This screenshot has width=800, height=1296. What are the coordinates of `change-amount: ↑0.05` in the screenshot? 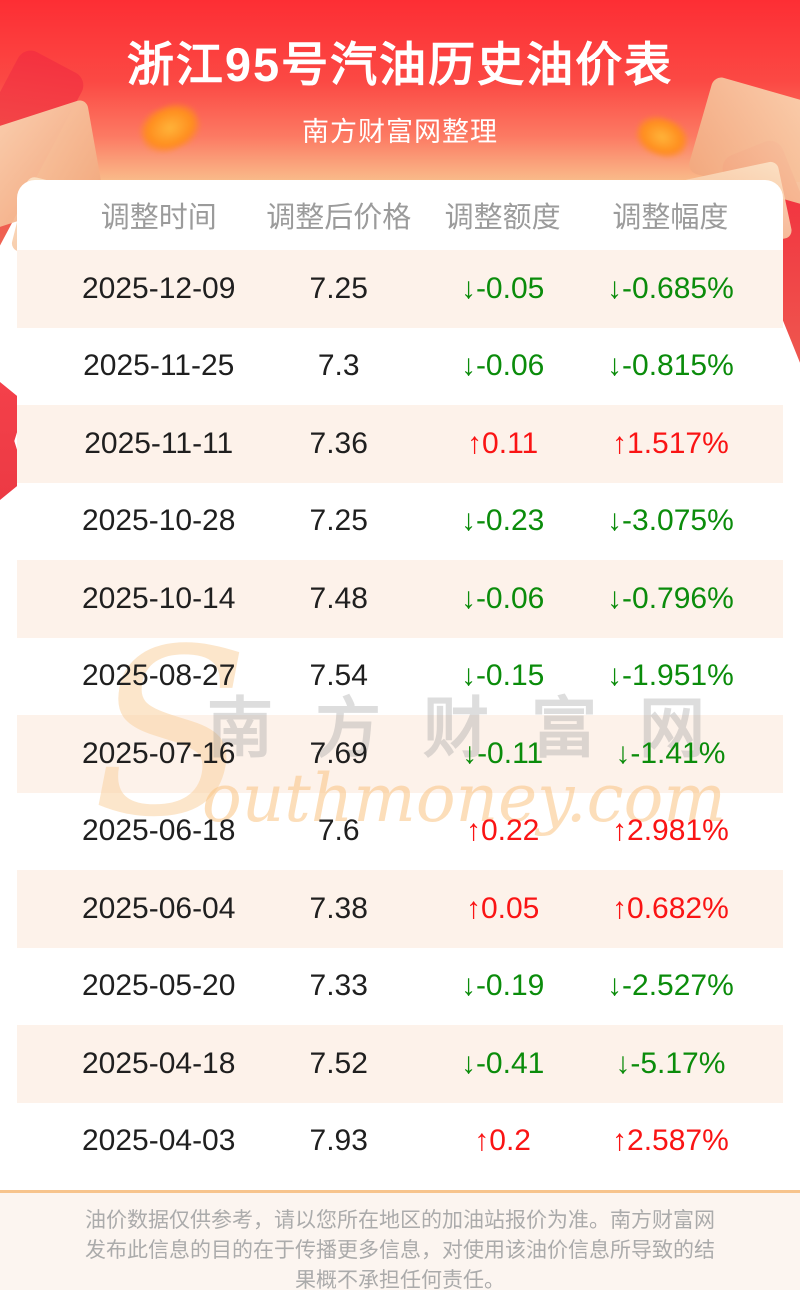 It's located at (502, 908).